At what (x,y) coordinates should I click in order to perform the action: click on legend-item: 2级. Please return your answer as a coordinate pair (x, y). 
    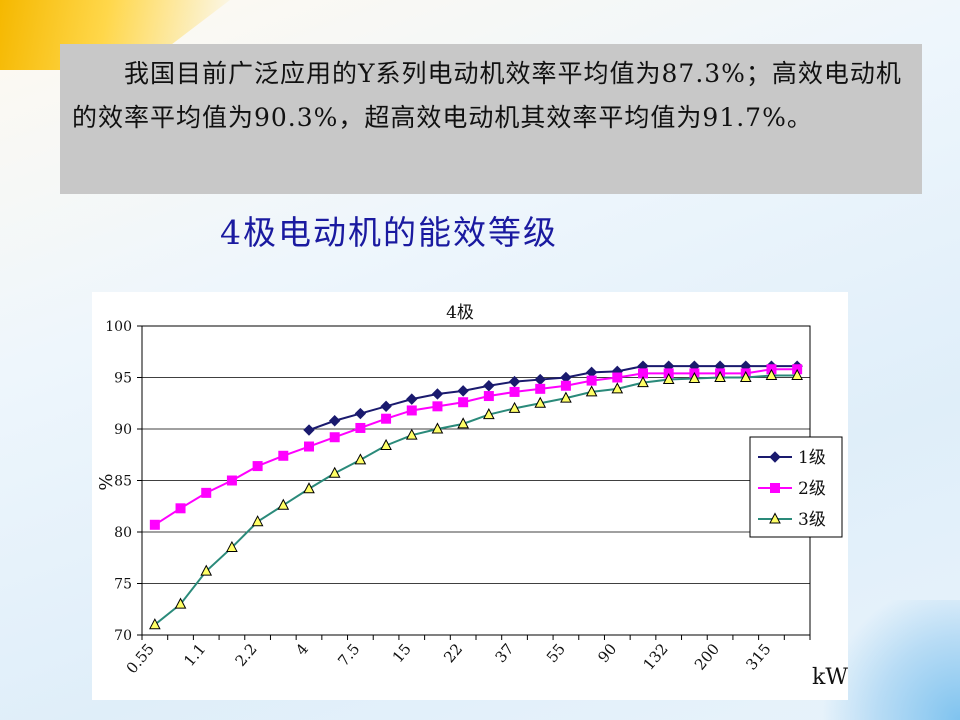
    Looking at the image, I should click on (792, 489).